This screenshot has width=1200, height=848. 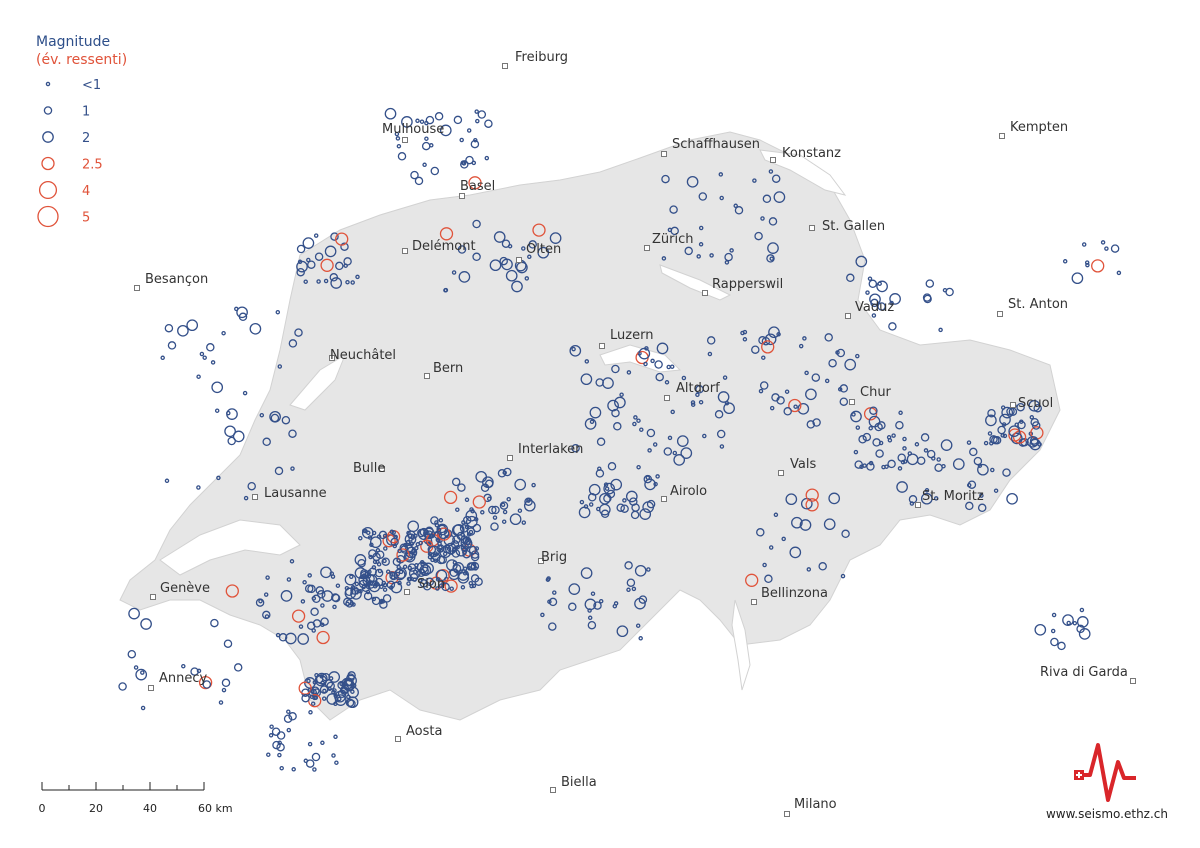 I want to click on city-label: Annecy, so click(x=183, y=678).